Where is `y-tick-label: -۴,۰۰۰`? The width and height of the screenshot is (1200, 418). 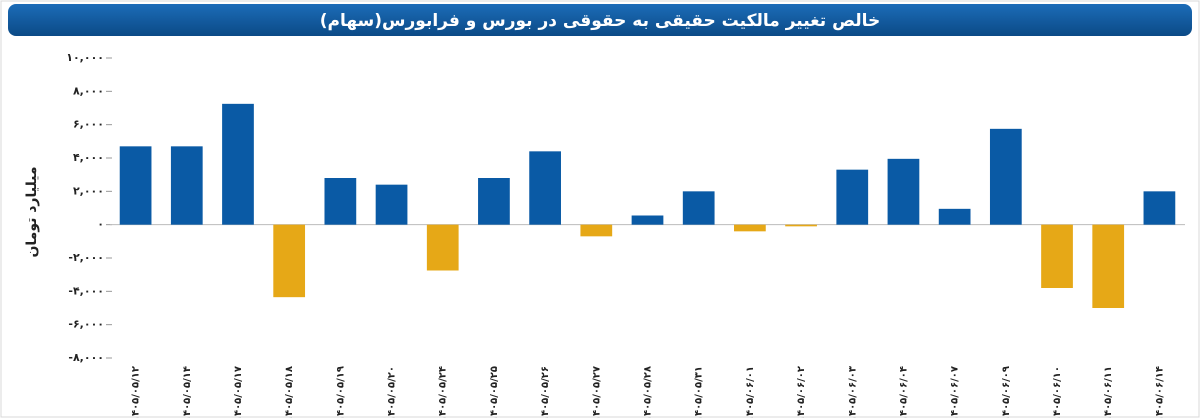
y-tick-label: -۴,۰۰۰ is located at coordinates (86, 290).